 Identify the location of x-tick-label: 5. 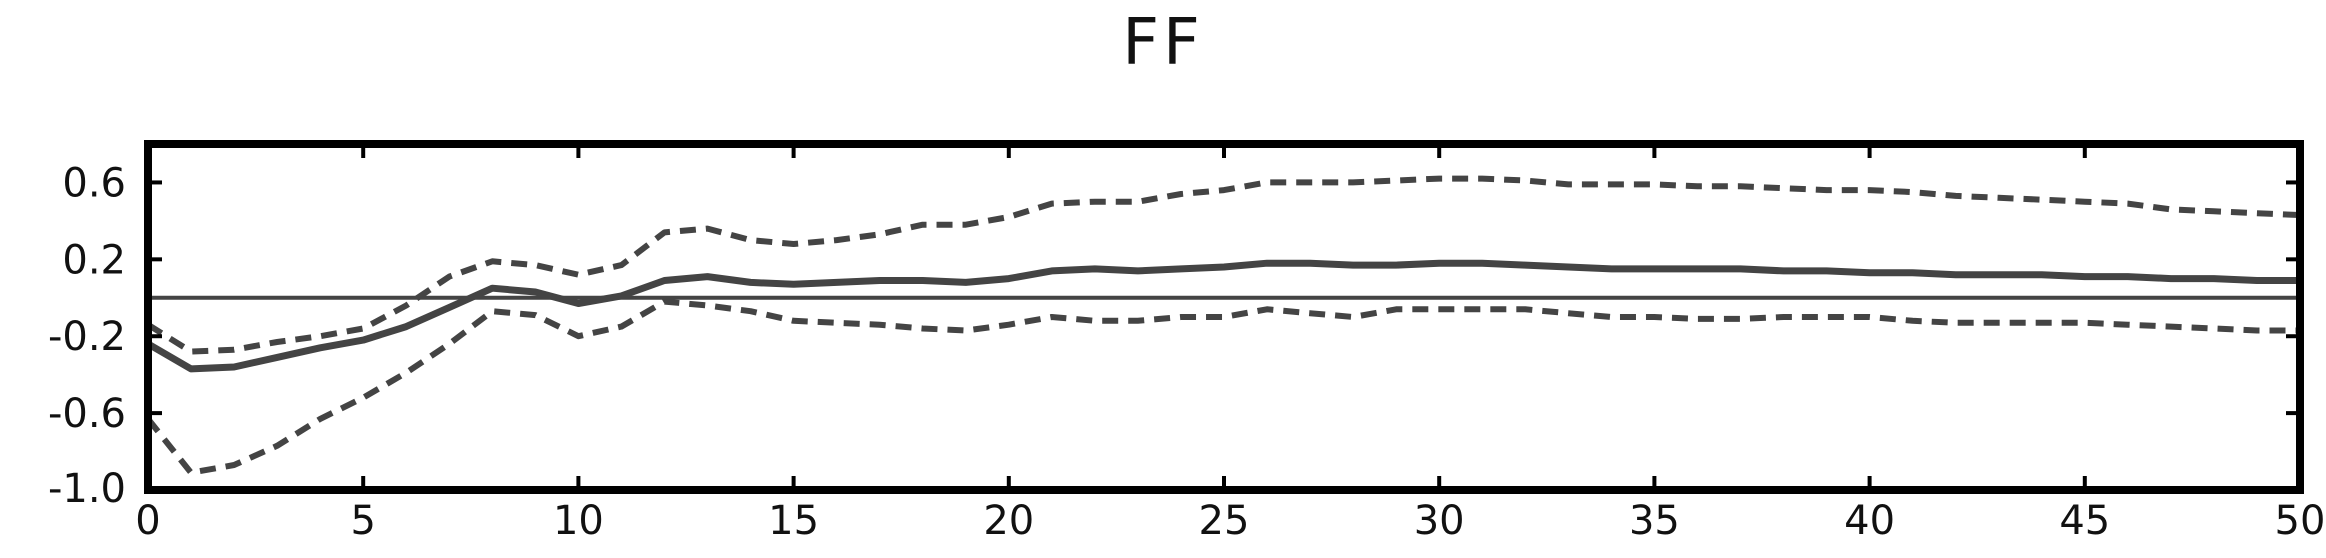
(362, 521).